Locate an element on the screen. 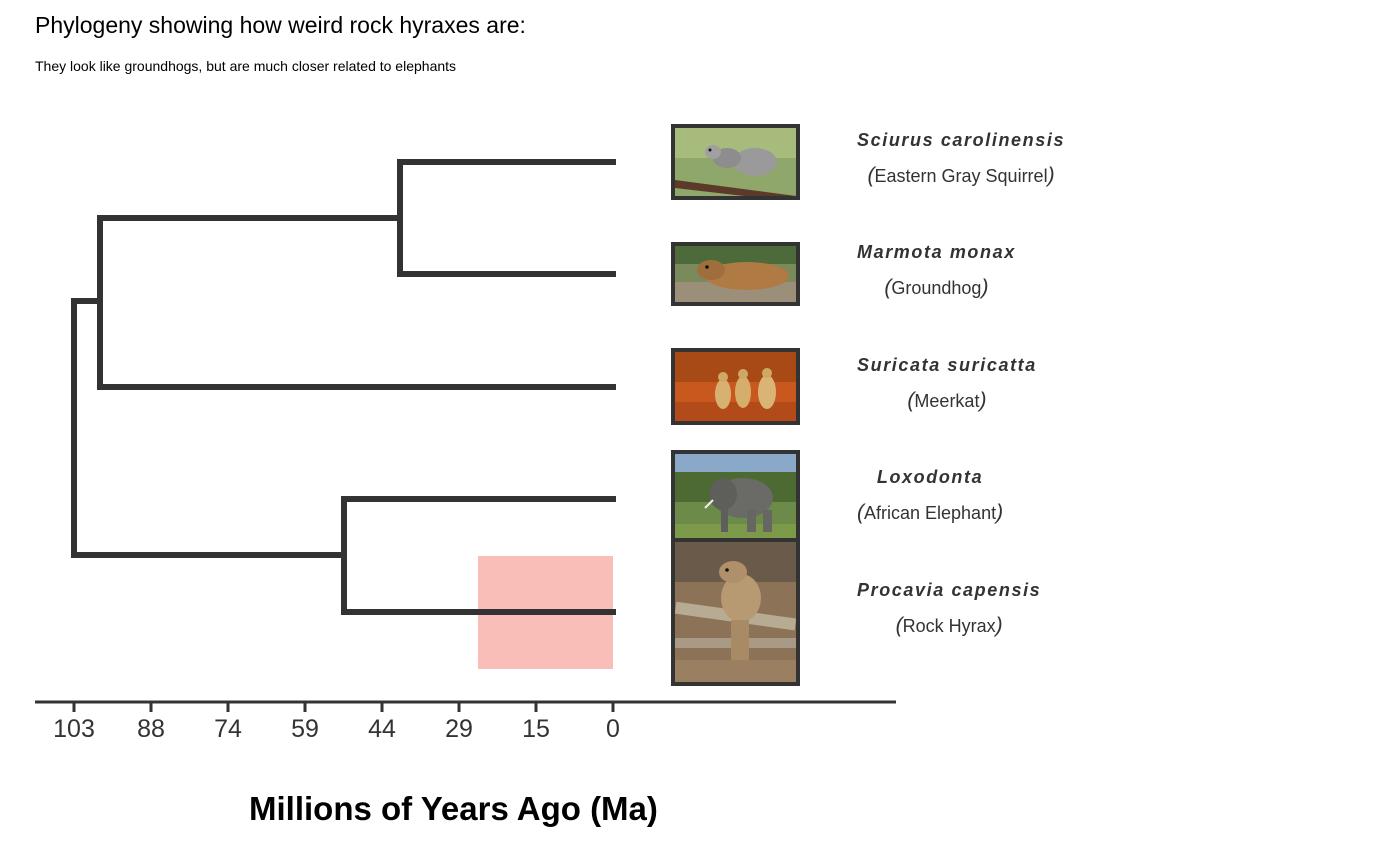 The height and width of the screenshot is (866, 1400). taxon-label-groundhog: Marmota monax (Groundhog) is located at coordinates (936, 271).